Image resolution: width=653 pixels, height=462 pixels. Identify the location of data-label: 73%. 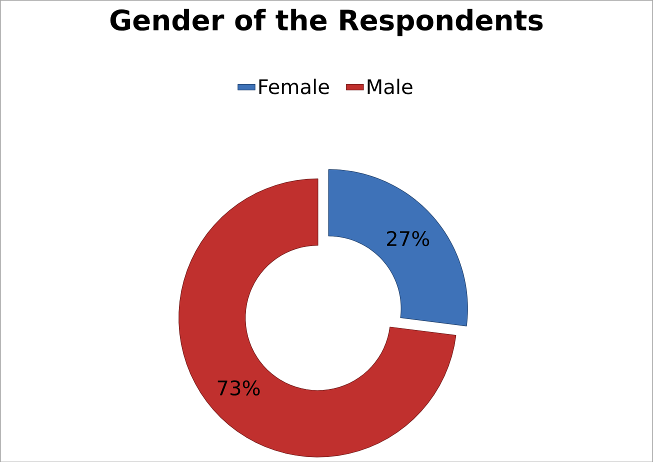
(239, 388).